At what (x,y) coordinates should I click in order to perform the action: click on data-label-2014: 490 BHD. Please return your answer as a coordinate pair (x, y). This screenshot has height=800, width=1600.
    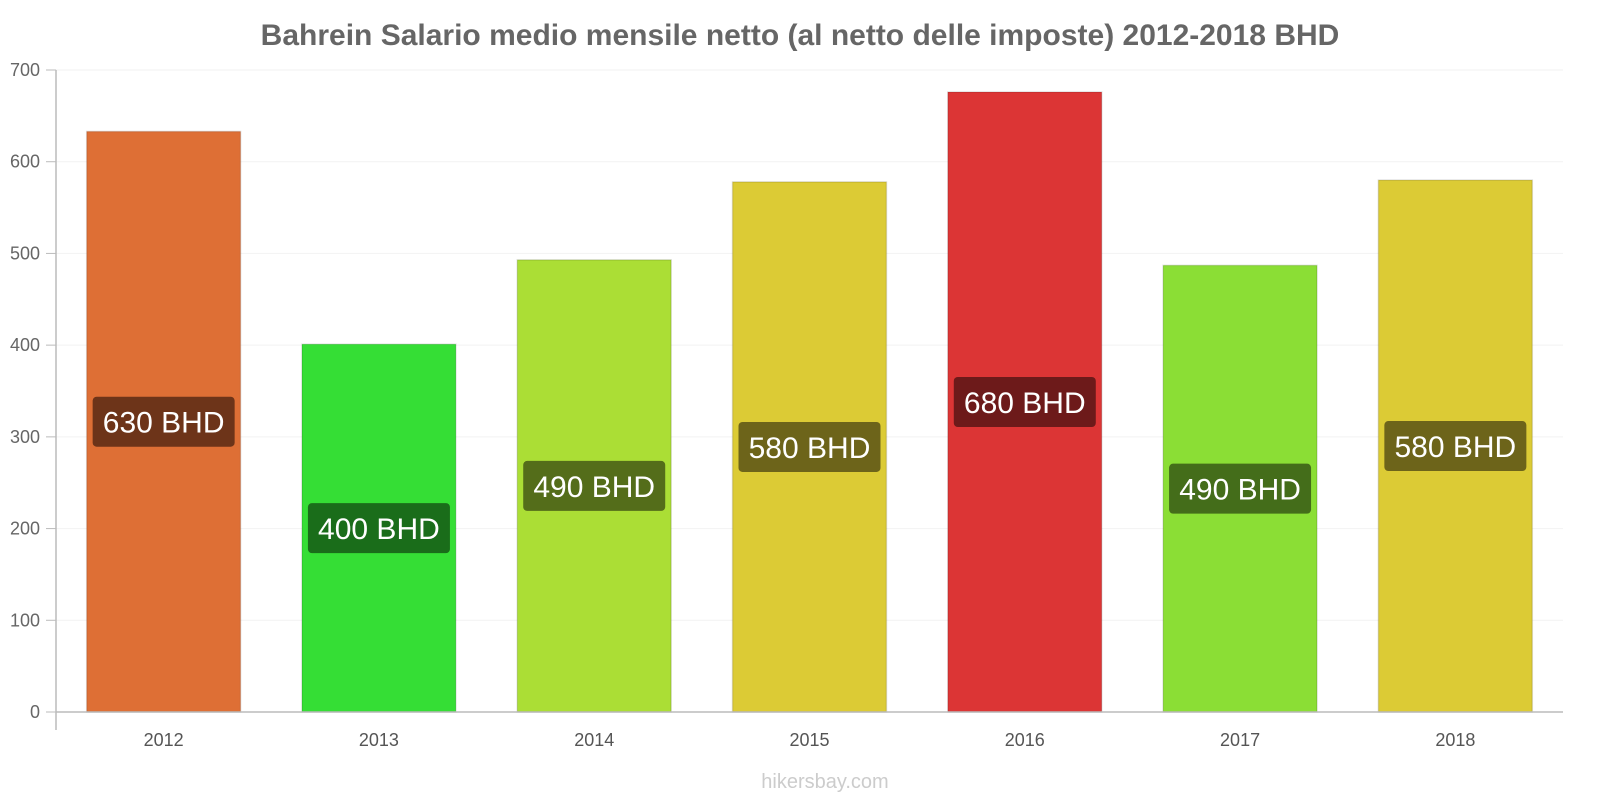
    Looking at the image, I should click on (594, 487).